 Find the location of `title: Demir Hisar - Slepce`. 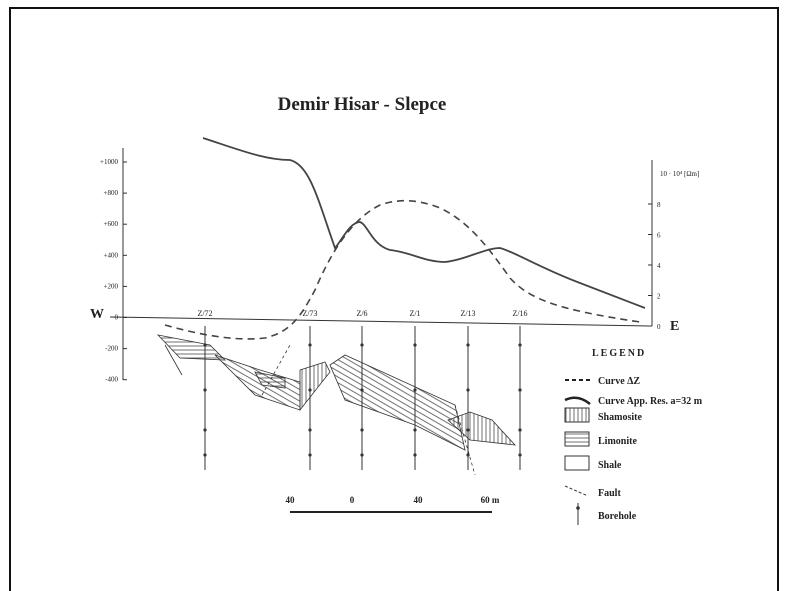

title: Demir Hisar - Slepce is located at coordinates (362, 104).